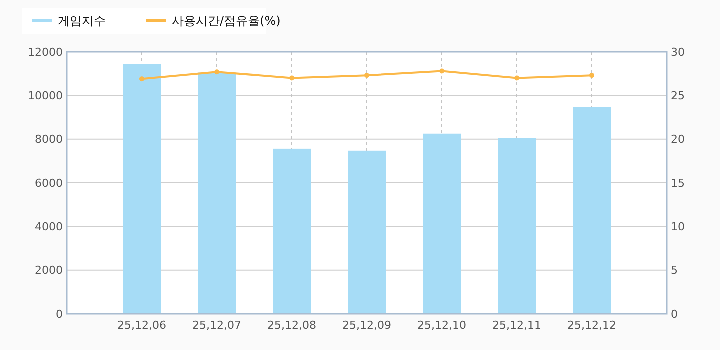 Image resolution: width=720 pixels, height=350 pixels. What do you see at coordinates (49, 183) in the screenshot?
I see `y-tick-label: 6000` at bounding box center [49, 183].